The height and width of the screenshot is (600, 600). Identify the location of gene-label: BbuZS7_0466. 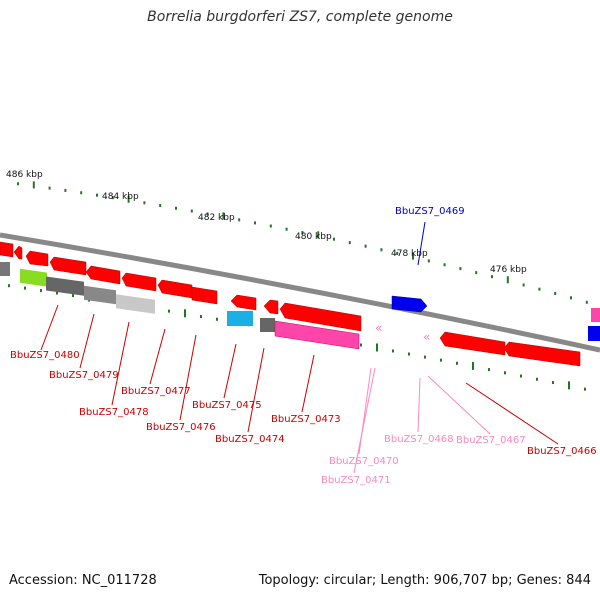
(562, 451).